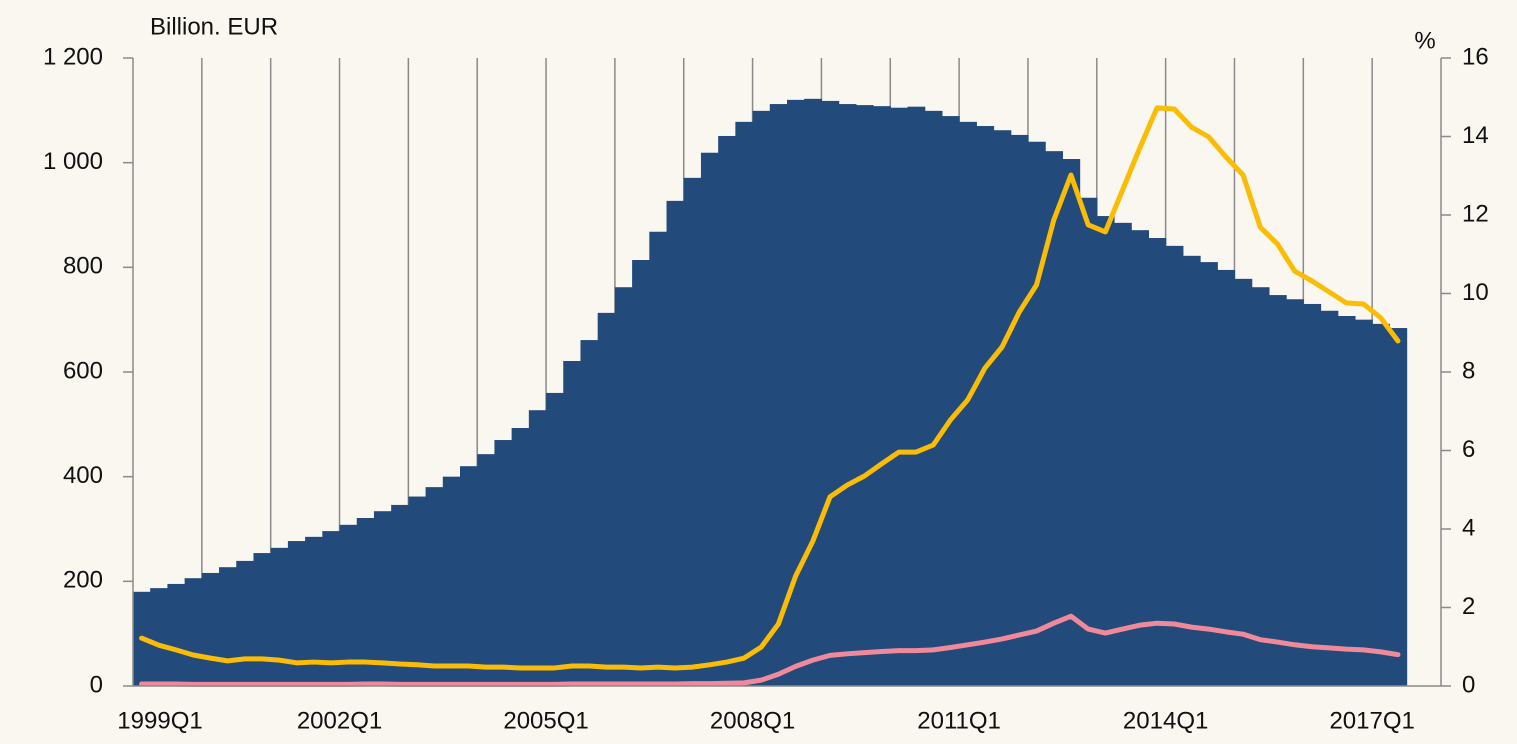 The height and width of the screenshot is (744, 1517). What do you see at coordinates (73, 161) in the screenshot?
I see `y-tick-label: 1 000` at bounding box center [73, 161].